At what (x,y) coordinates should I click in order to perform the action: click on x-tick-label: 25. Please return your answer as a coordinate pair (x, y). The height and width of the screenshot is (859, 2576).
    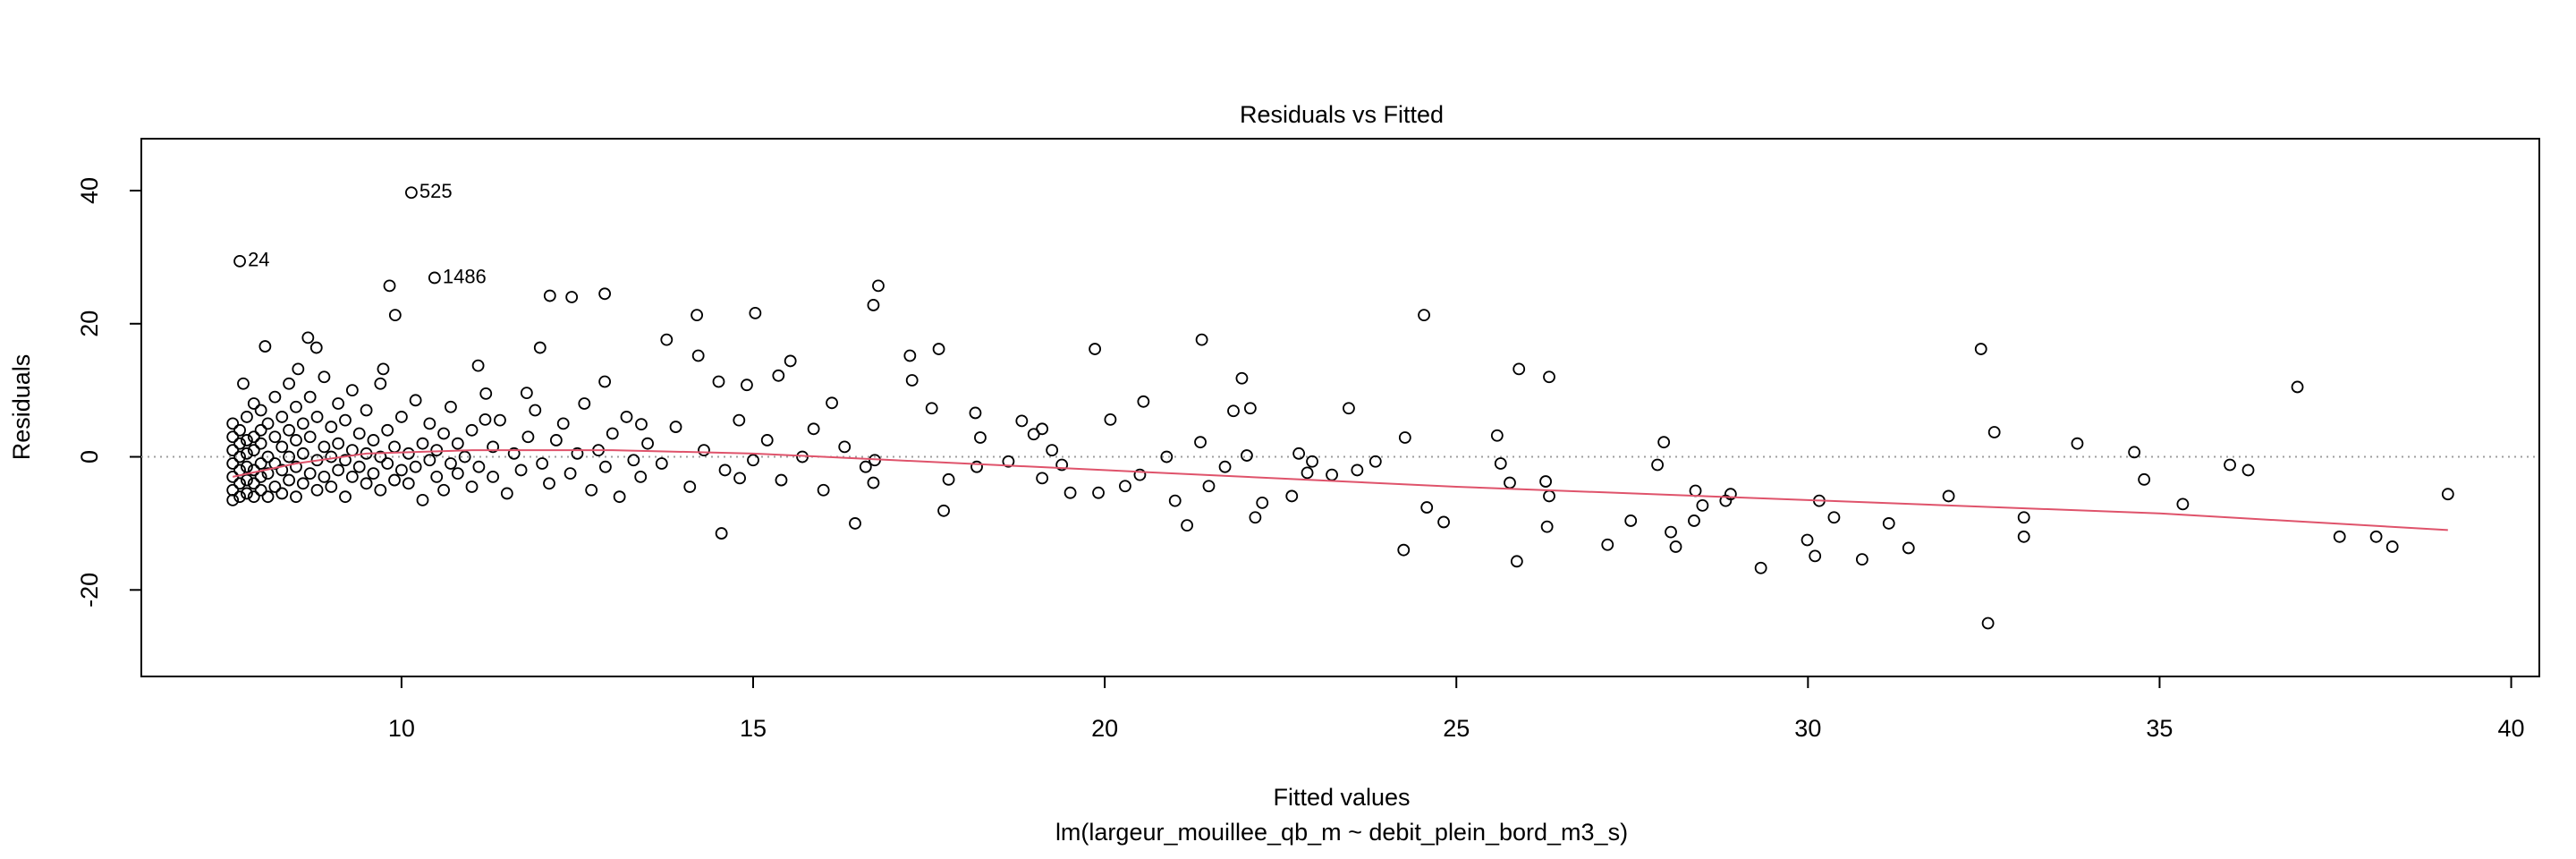
    Looking at the image, I should click on (1456, 728).